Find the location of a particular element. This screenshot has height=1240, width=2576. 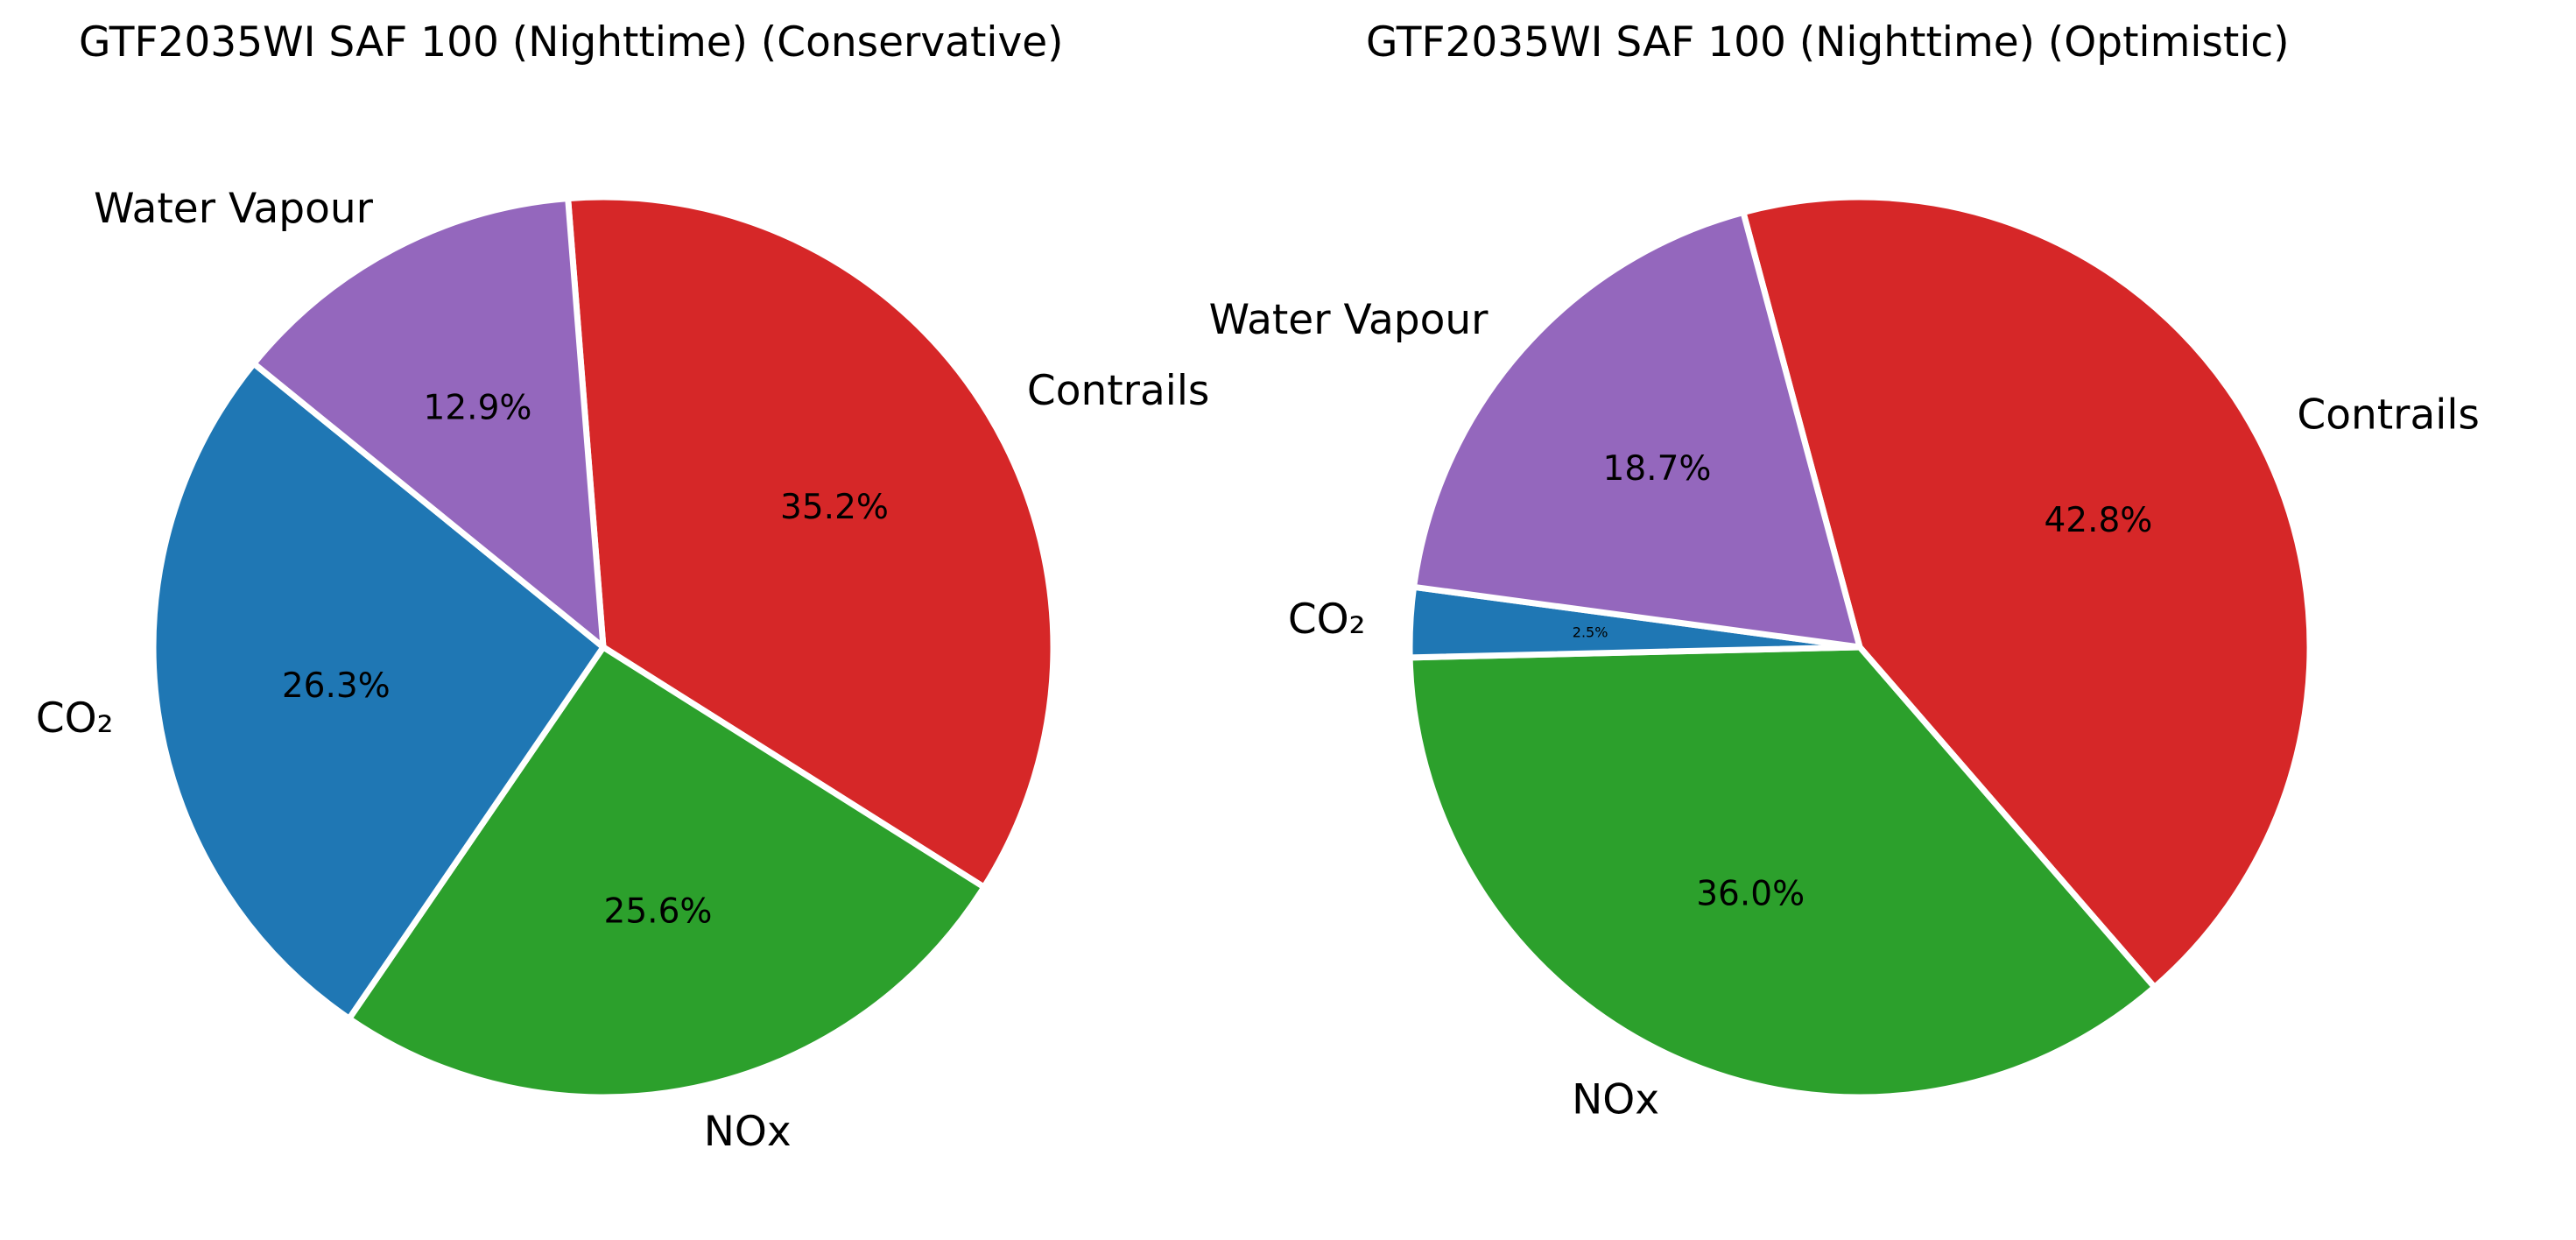

pct-label-contrails: 35.2% is located at coordinates (834, 507).